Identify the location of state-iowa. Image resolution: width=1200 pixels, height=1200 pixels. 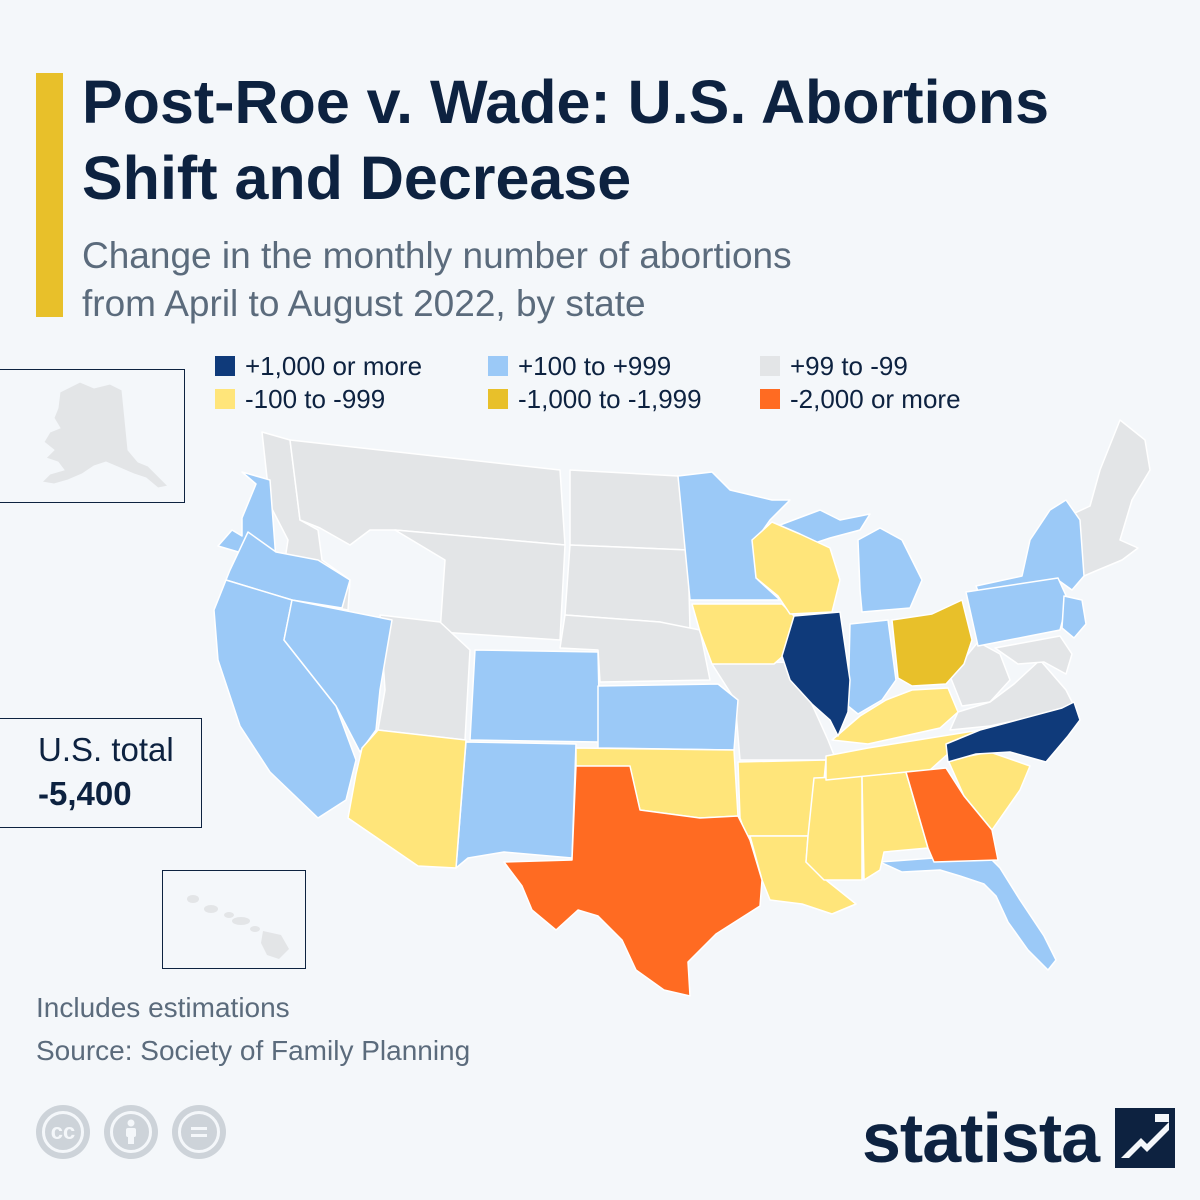
(744, 634).